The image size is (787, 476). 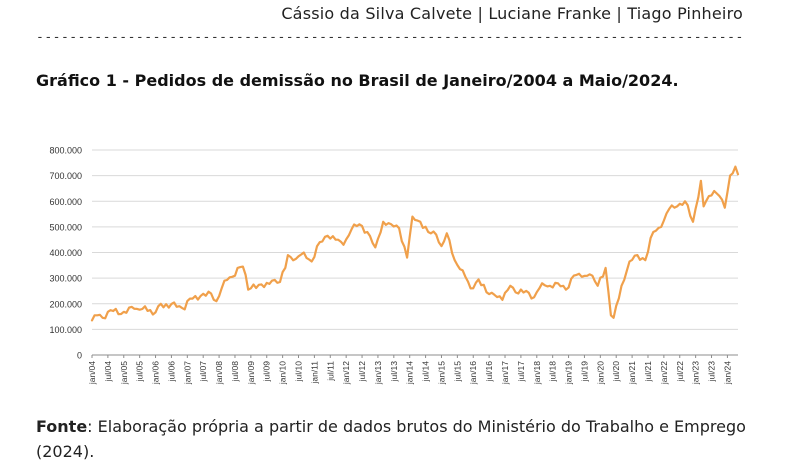 I want to click on x-tick-label: jan/19, so click(x=569, y=373).